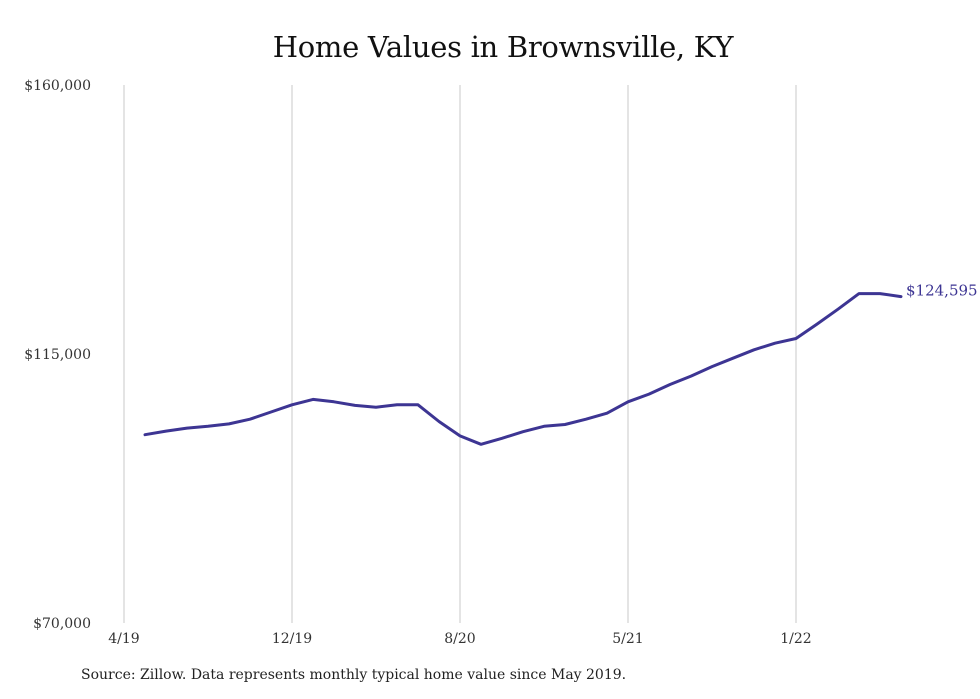 The height and width of the screenshot is (699, 980). I want to click on end-value-label: $124,595, so click(942, 291).